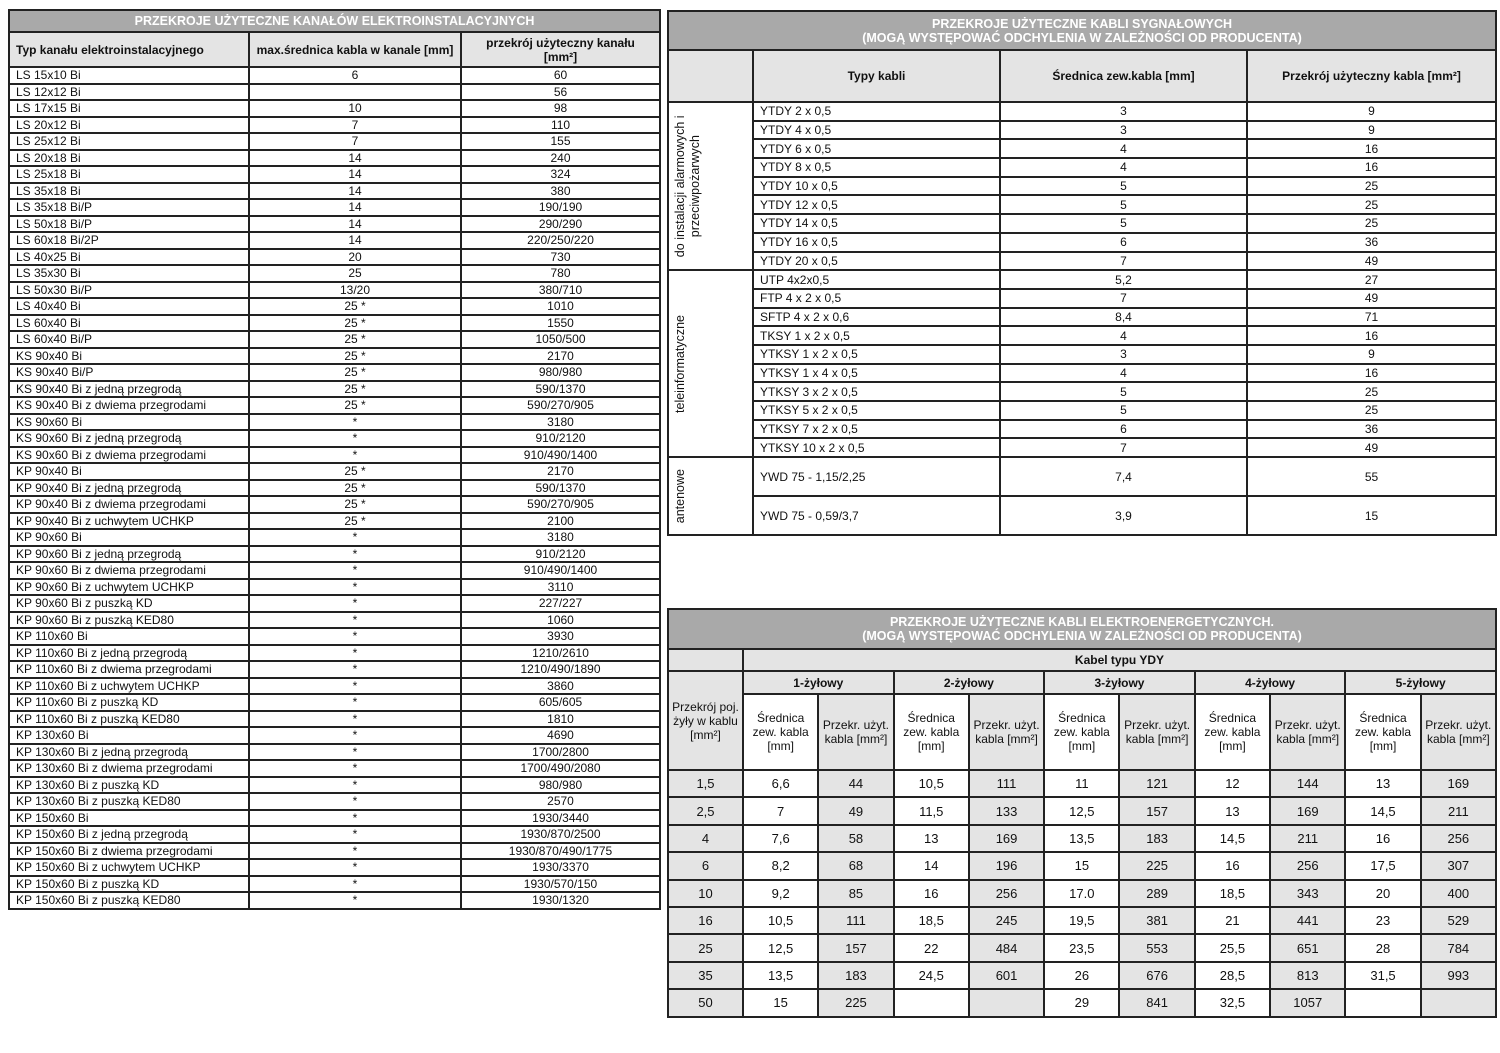 The width and height of the screenshot is (1500, 1053). What do you see at coordinates (876, 354) in the screenshot?
I see `cable-type: YTKSY 1 x 2 x 0,5` at bounding box center [876, 354].